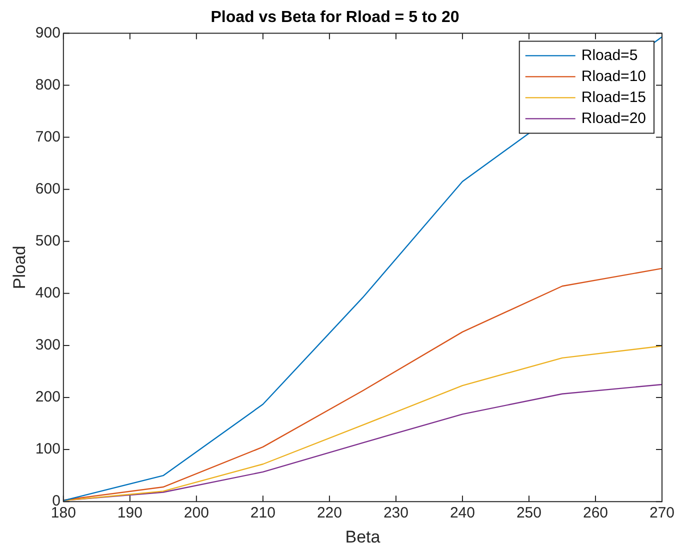  I want to click on legend-label: Rload=10, so click(613, 76).